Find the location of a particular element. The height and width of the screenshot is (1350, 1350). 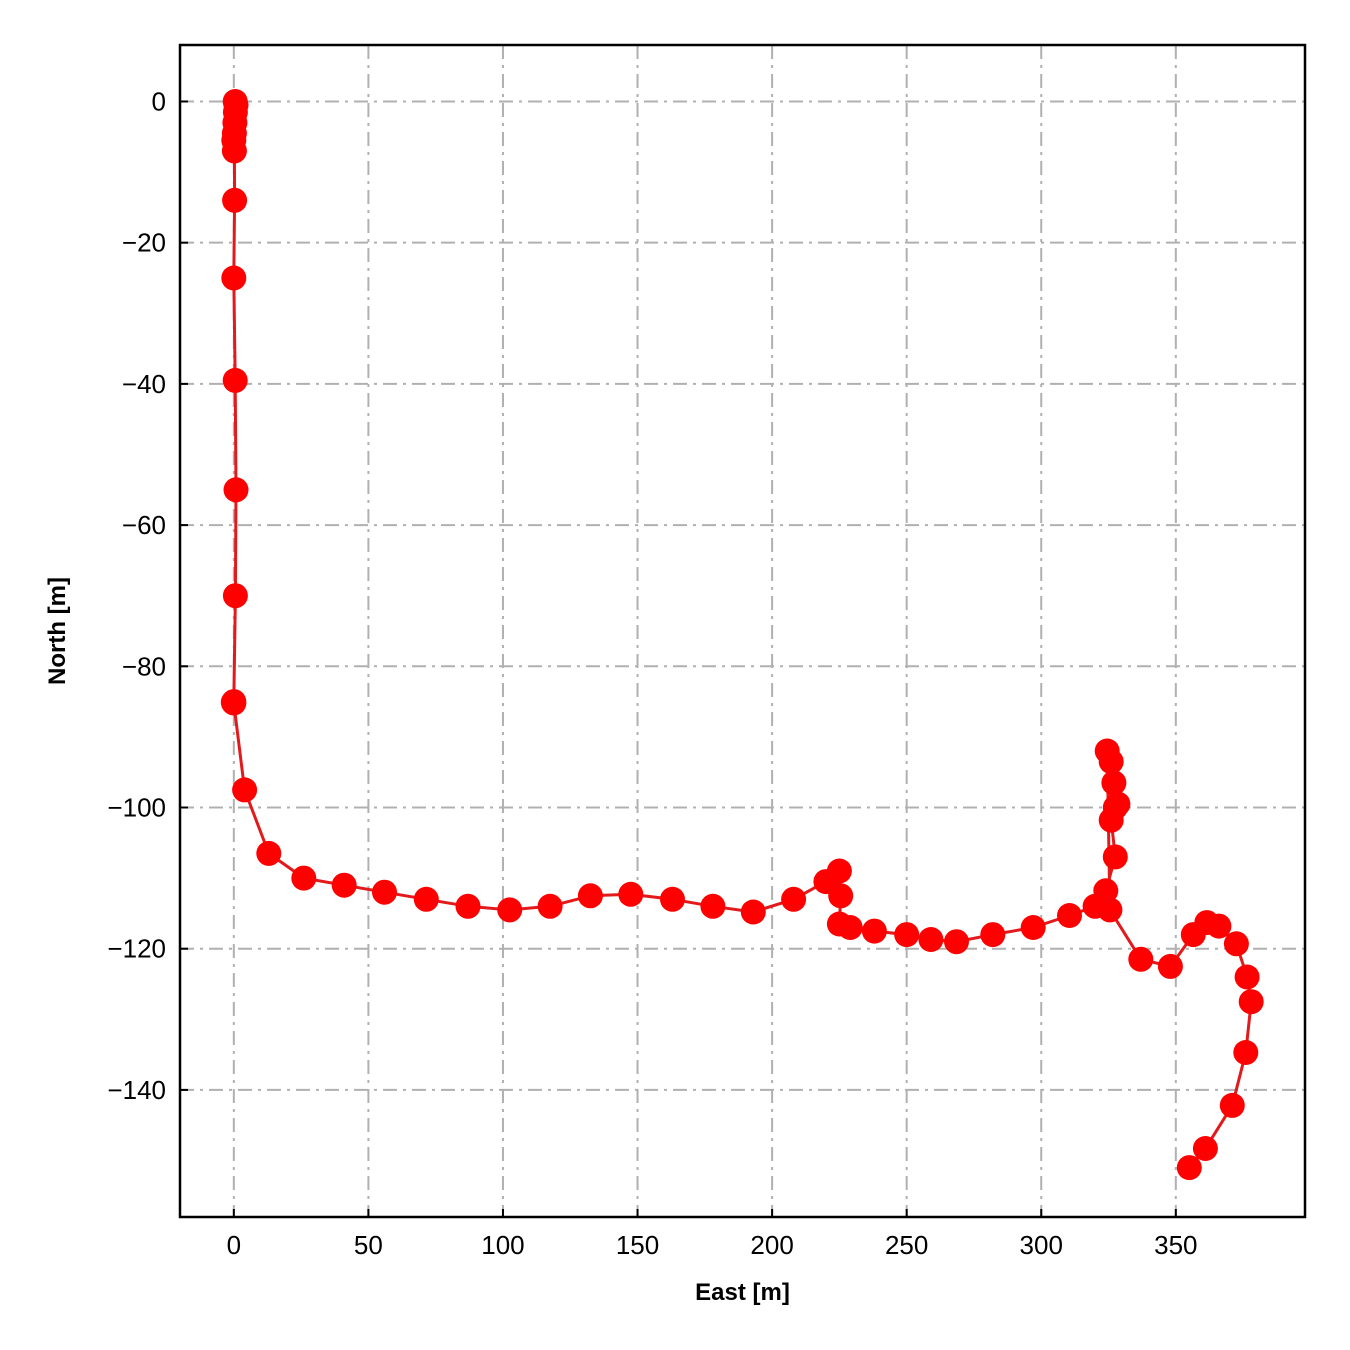

x-tick-label: 350 is located at coordinates (1175, 1245).